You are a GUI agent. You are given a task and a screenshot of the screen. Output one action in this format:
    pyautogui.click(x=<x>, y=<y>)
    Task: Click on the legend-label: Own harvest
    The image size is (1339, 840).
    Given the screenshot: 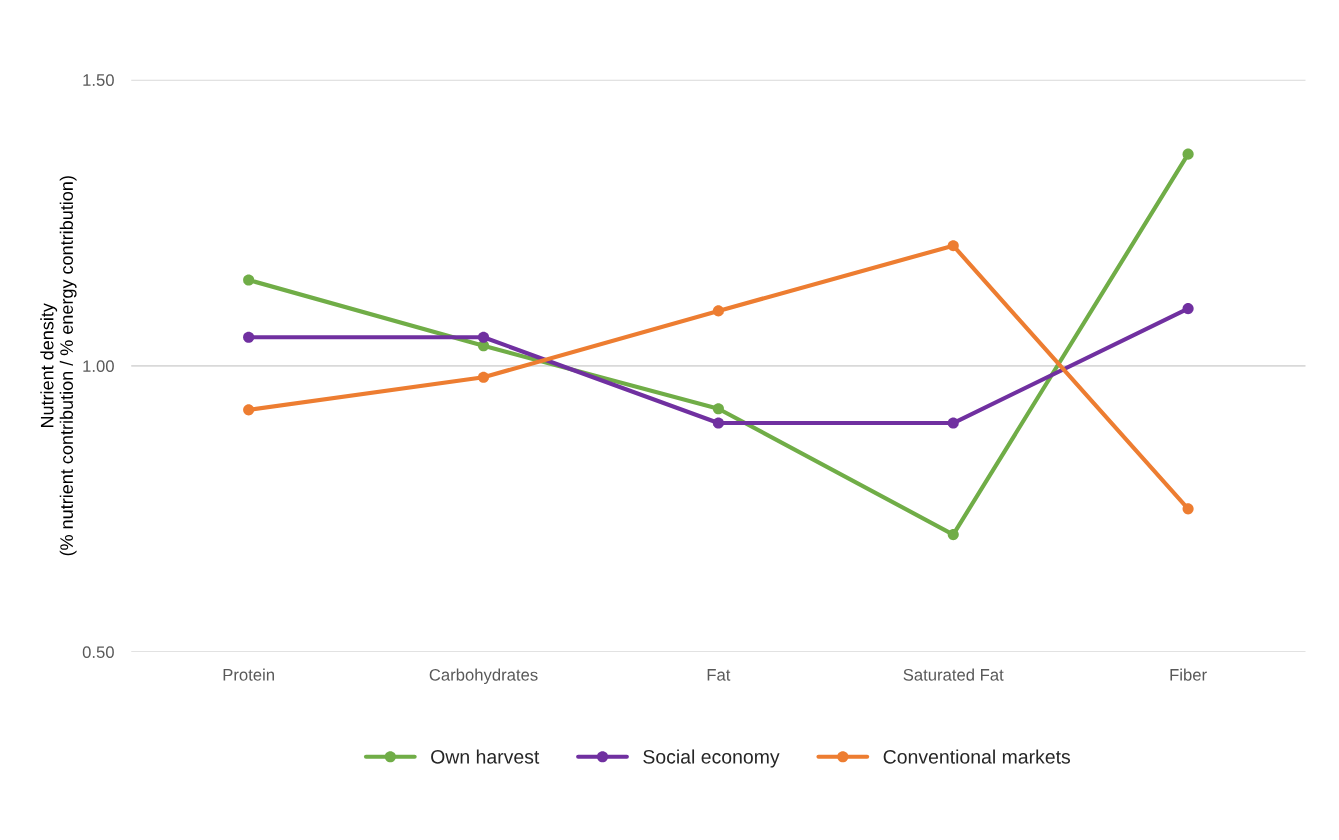 What is the action you would take?
    pyautogui.click(x=485, y=756)
    